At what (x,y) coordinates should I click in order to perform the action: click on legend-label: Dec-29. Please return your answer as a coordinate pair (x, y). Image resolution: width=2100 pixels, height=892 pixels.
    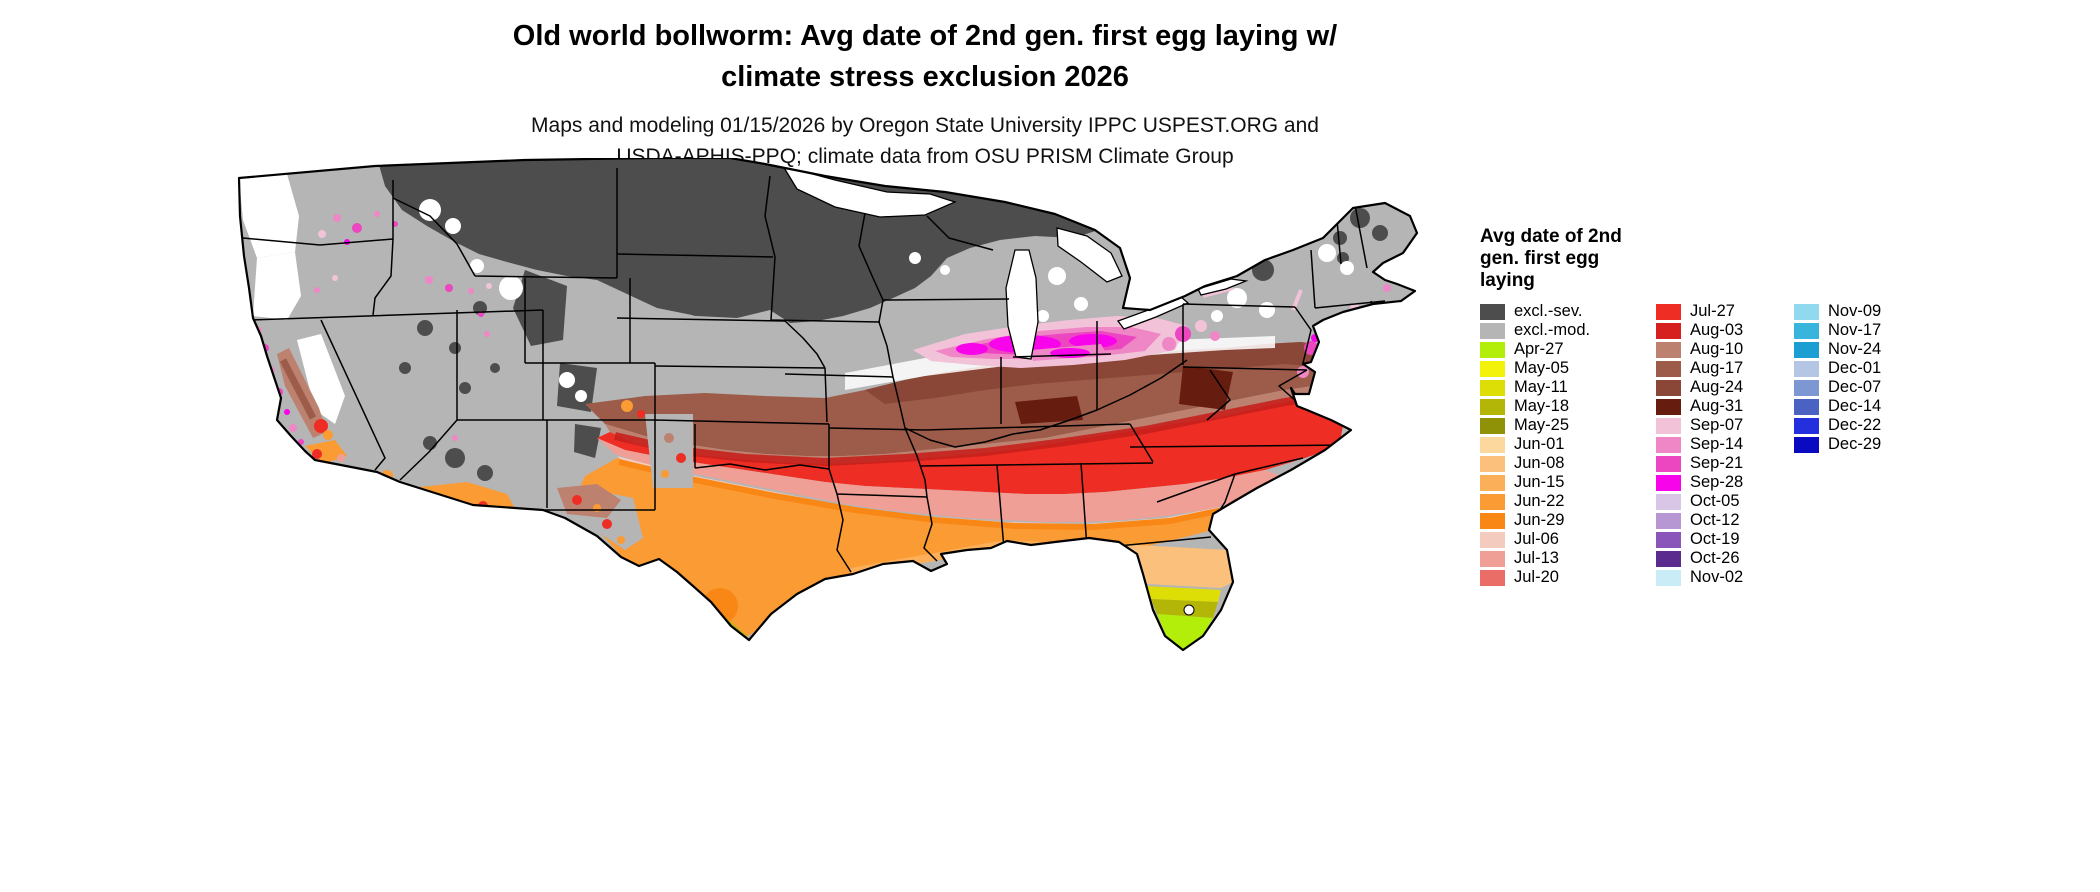
    Looking at the image, I should click on (1855, 444).